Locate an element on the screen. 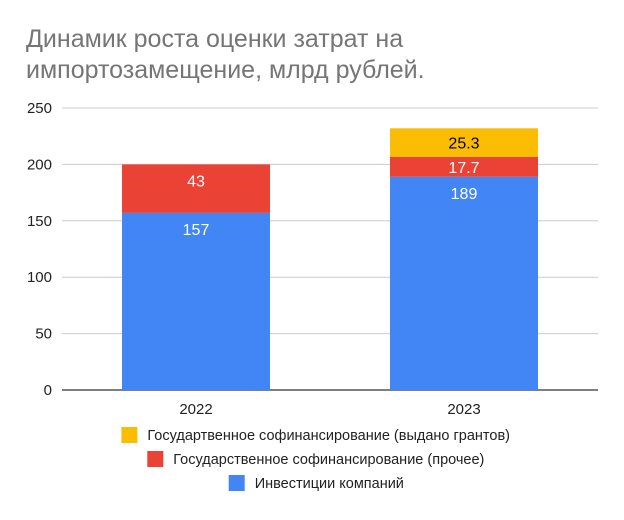 Image resolution: width=624 pixels, height=520 pixels. data-label: 17.7 is located at coordinates (463, 168).